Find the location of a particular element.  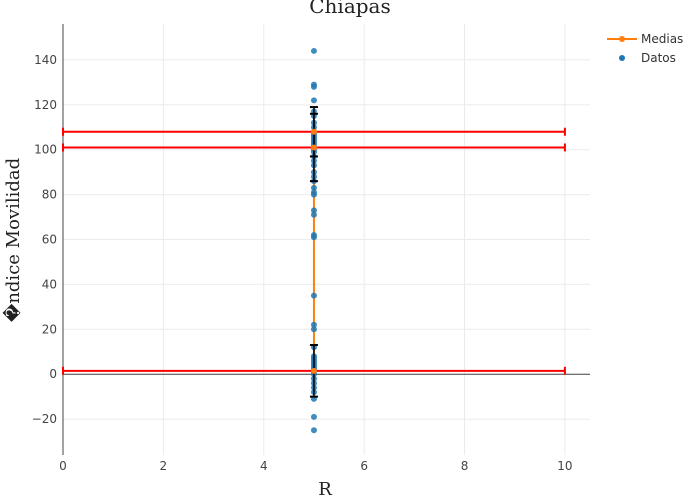

y-tick-label: 140 is located at coordinates (45, 60).